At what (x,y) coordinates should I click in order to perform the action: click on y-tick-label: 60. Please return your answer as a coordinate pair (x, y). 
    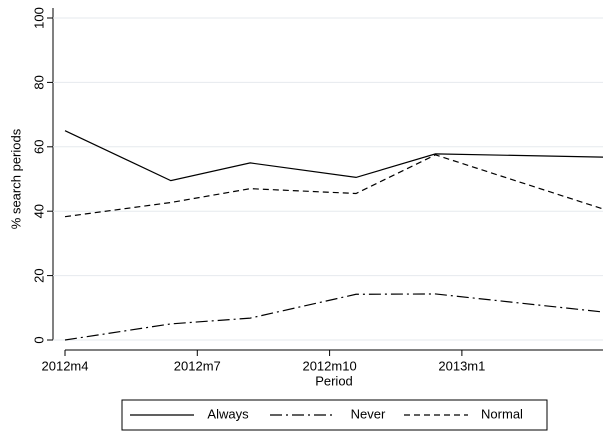
    Looking at the image, I should click on (38, 147).